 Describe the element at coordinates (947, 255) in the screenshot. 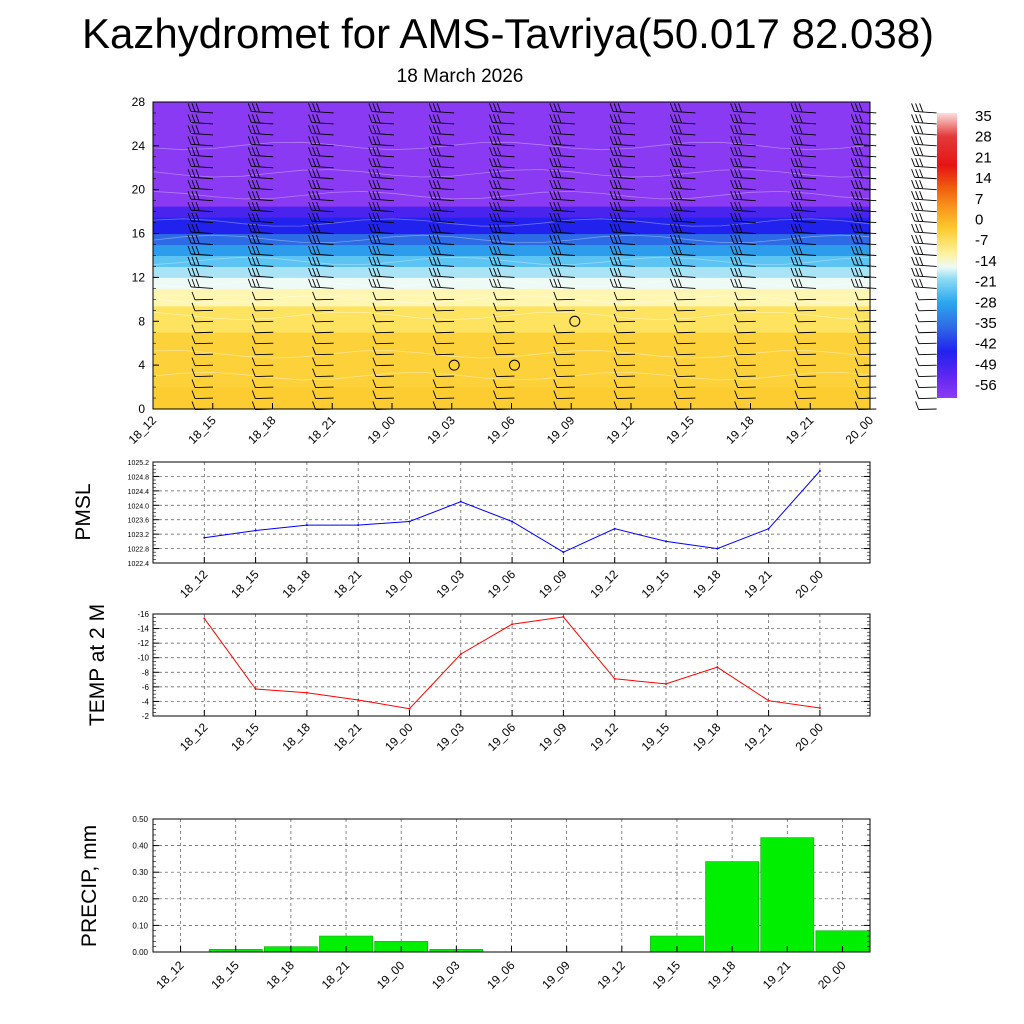

I see `colorbar-scale` at that location.